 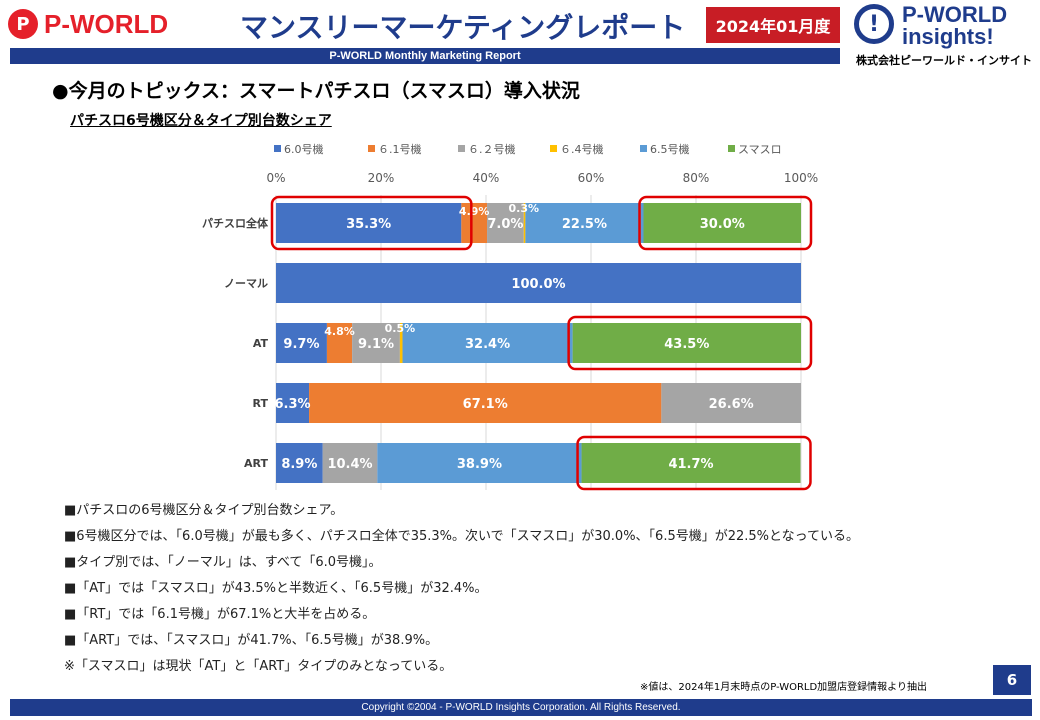 What do you see at coordinates (801, 178) in the screenshot?
I see `x-tick-label: 100%` at bounding box center [801, 178].